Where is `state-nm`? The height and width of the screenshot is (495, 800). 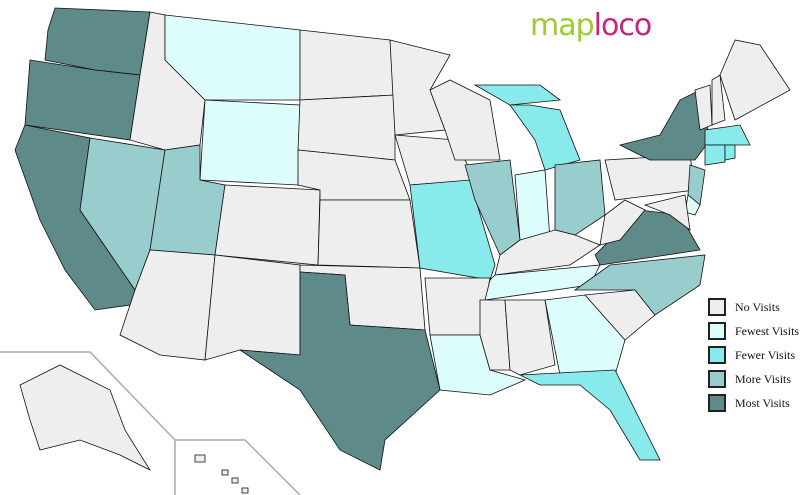 state-nm is located at coordinates (252, 307).